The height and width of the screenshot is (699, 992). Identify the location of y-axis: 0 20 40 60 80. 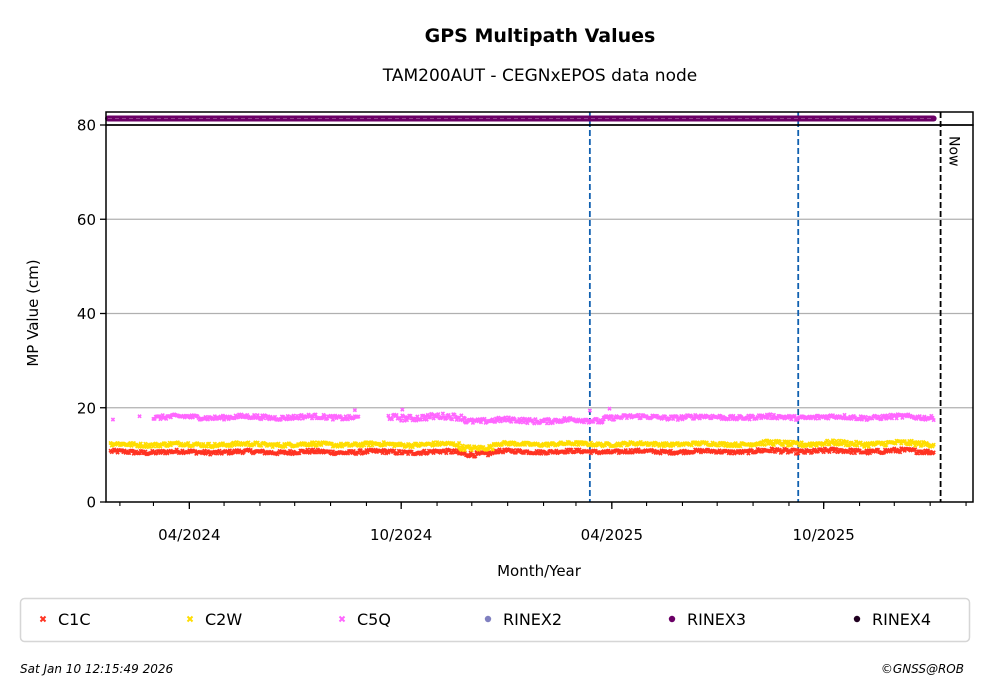
(91, 314).